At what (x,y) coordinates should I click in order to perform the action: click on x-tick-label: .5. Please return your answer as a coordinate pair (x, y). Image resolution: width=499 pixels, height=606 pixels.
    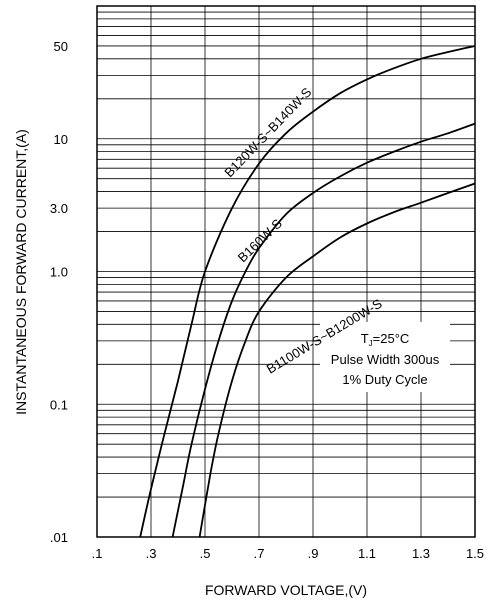
    Looking at the image, I should click on (205, 553).